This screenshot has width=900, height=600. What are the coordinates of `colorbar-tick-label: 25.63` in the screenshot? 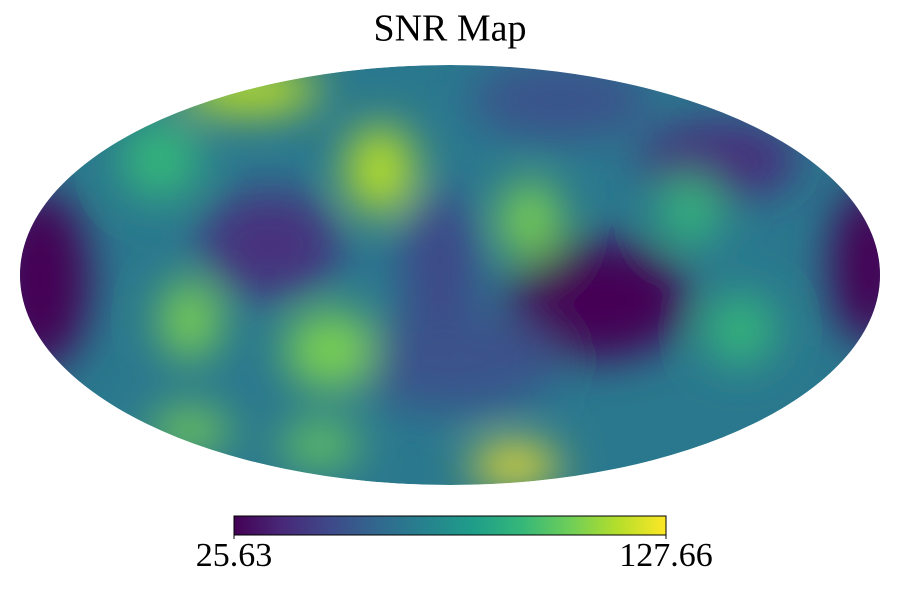 It's located at (234, 555).